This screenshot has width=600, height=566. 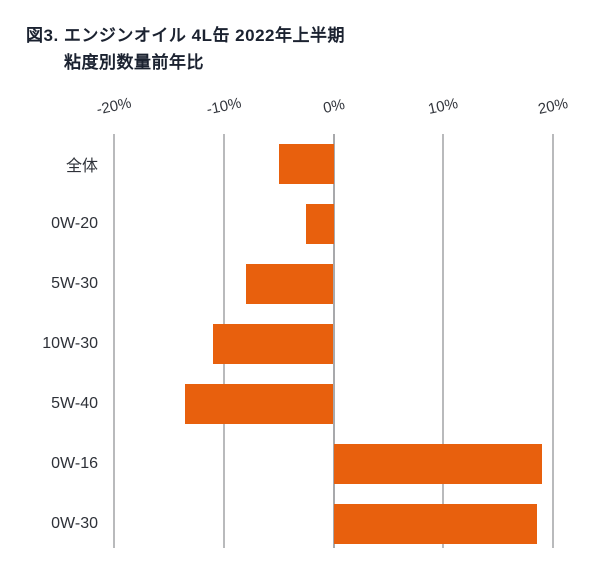 What do you see at coordinates (74, 223) in the screenshot?
I see `category-label-0W-20: 0W-20` at bounding box center [74, 223].